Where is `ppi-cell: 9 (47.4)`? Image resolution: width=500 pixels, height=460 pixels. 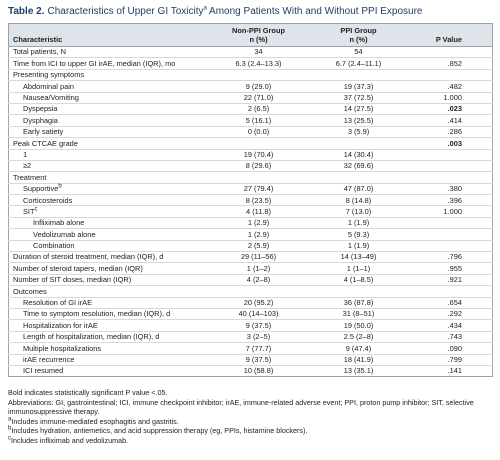 ppi-cell: 9 (47.4) is located at coordinates (358, 348).